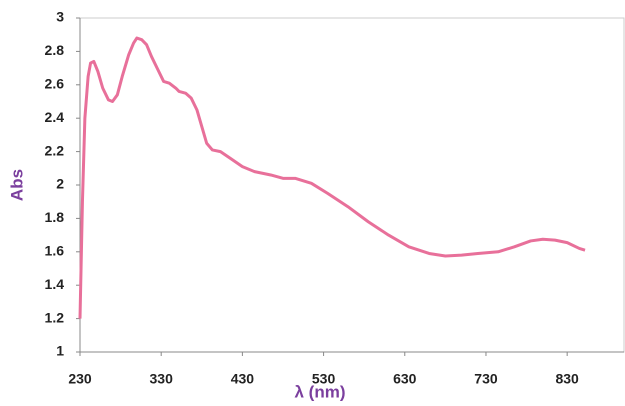 This screenshot has height=406, width=625. What do you see at coordinates (162, 379) in the screenshot?
I see `x-tick-label: 330` at bounding box center [162, 379].